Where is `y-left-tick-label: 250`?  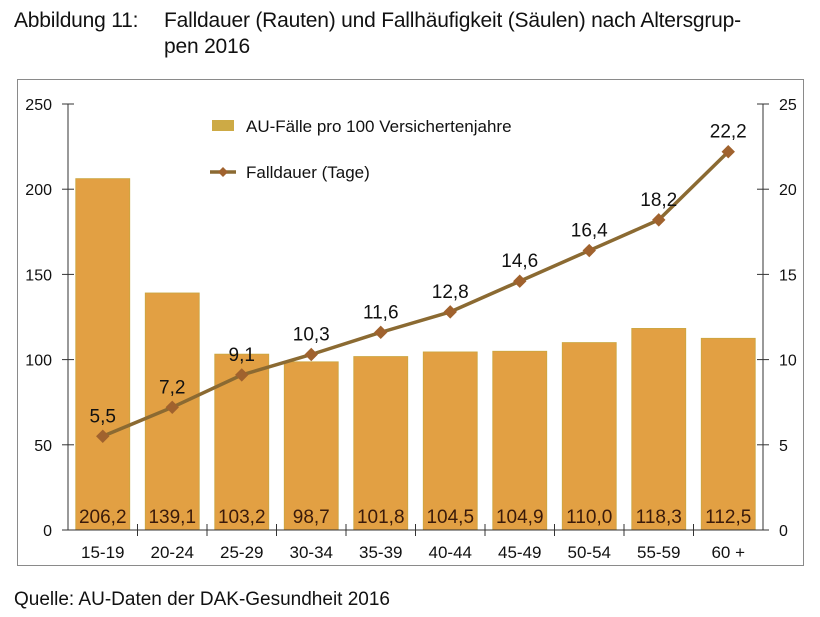
y-left-tick-label: 250 is located at coordinates (38, 105).